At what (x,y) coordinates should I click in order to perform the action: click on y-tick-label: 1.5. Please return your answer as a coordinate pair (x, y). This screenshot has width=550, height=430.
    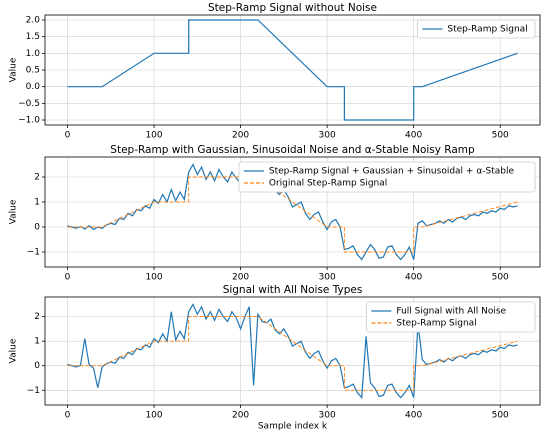
    Looking at the image, I should click on (33, 37).